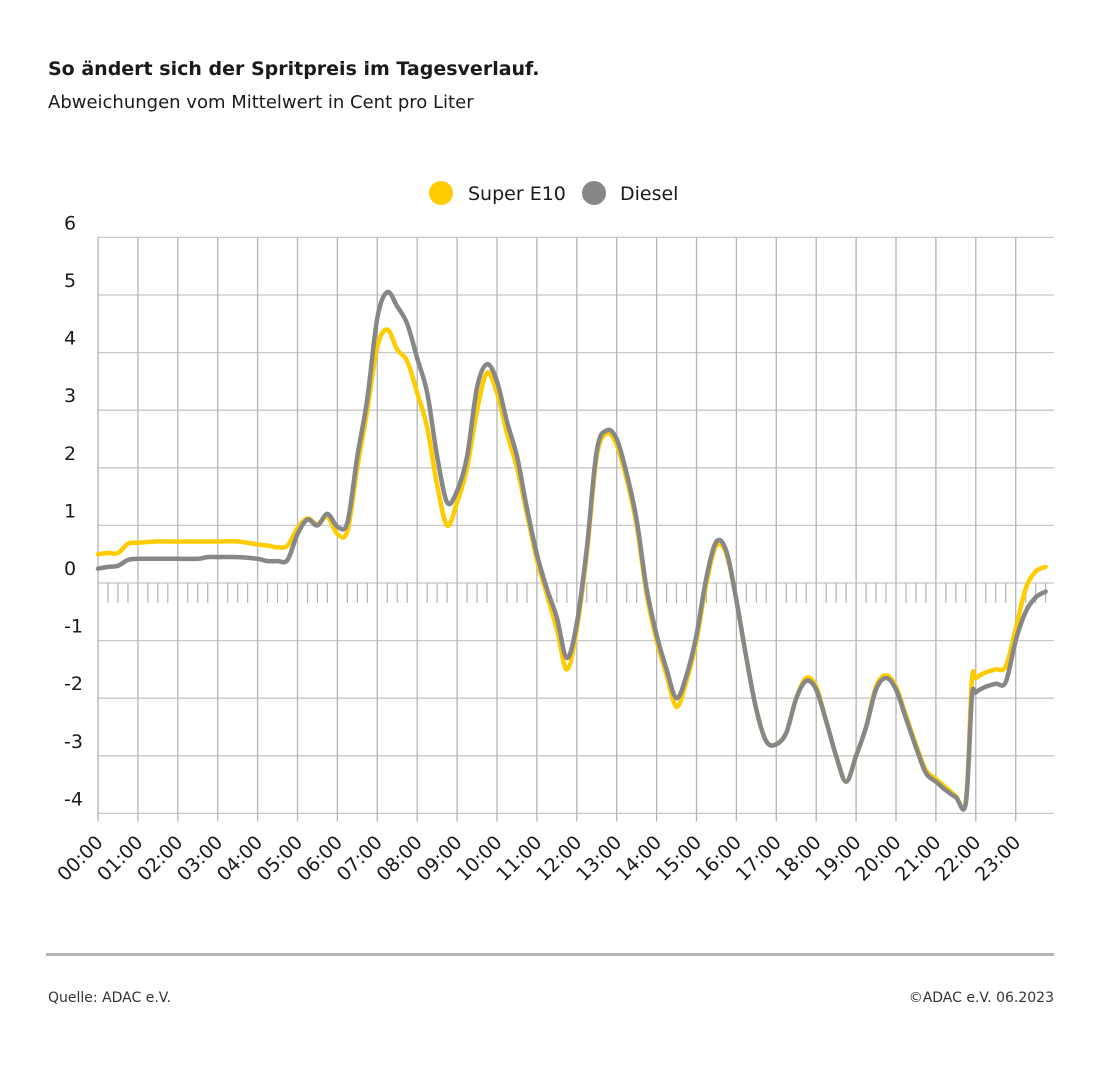 The height and width of the screenshot is (1080, 1104). Describe the element at coordinates (981, 998) in the screenshot. I see `copyright-note: ©ADAC e.V. 06.2023` at that location.